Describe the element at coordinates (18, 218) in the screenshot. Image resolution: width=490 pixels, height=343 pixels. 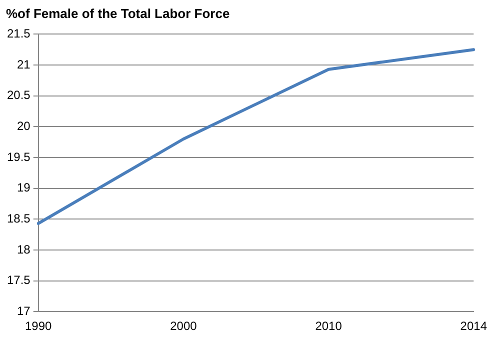
I see `y-tick-label: 18.5` at that location.